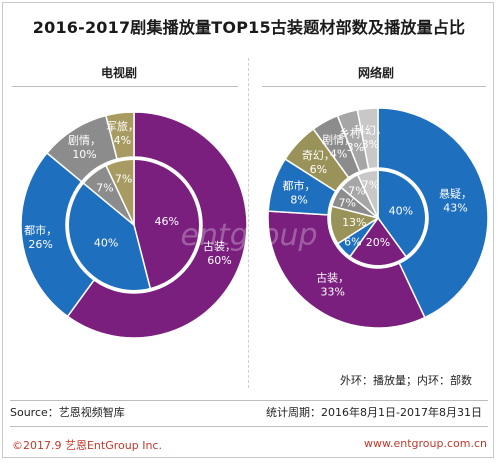 The image size is (498, 463). I want to click on tv-subtitle-rule, so click(125, 86).